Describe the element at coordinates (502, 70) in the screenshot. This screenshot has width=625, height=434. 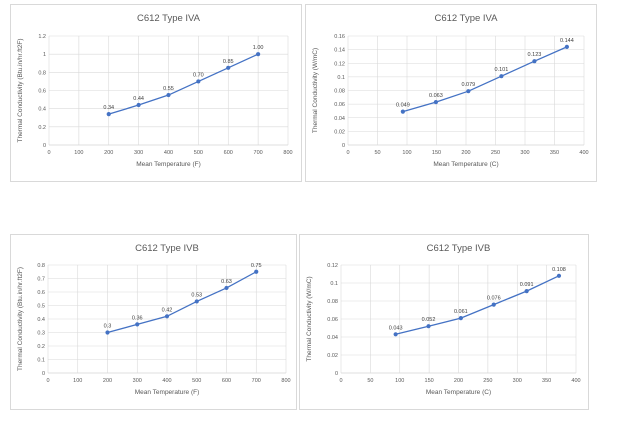
I see `data-label: 0.101` at that location.